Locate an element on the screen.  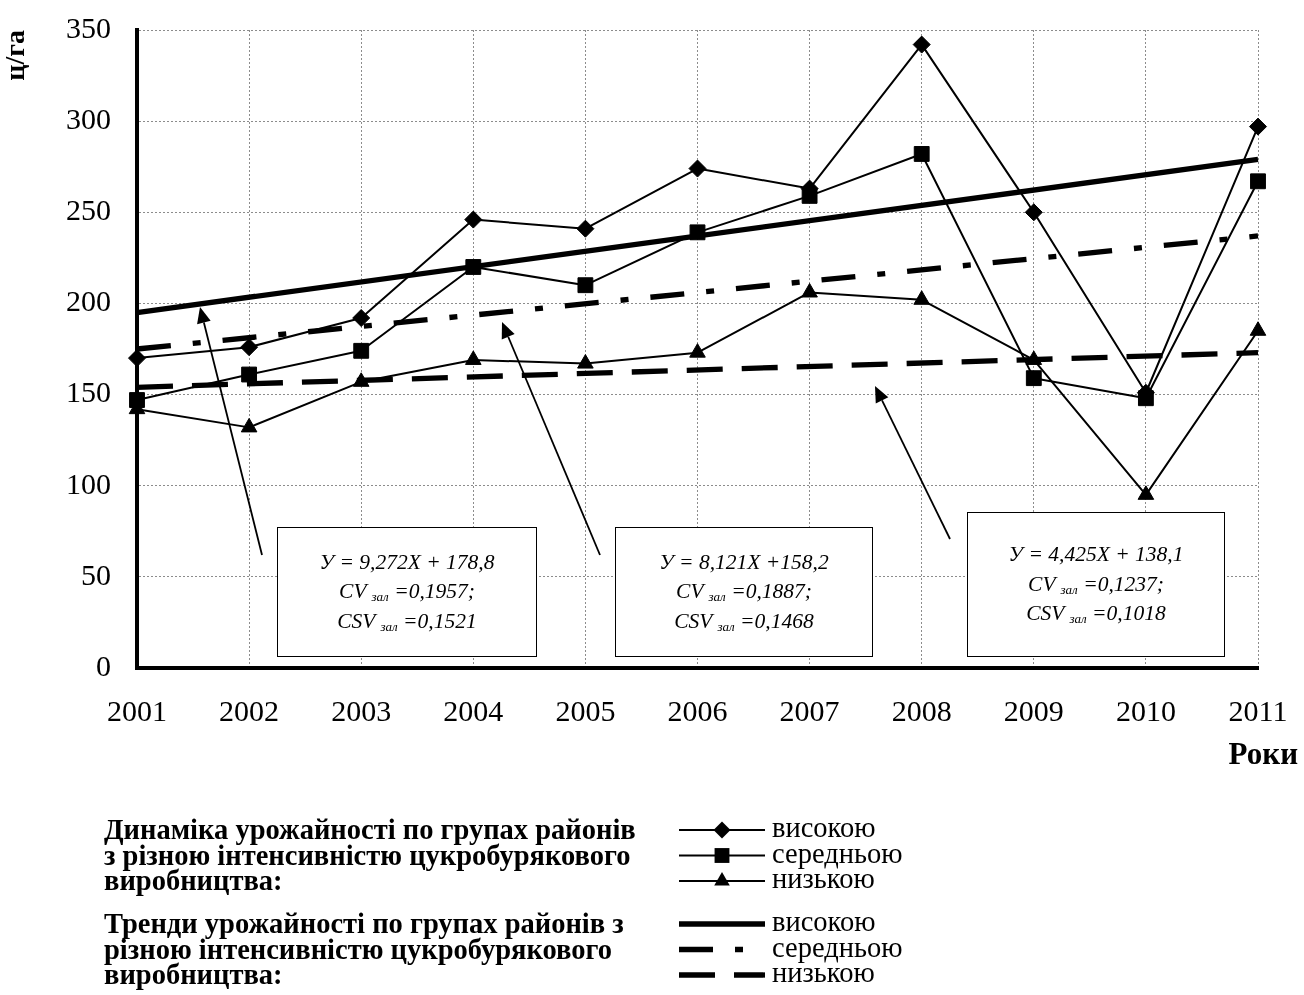
x-tick-label: 2008 is located at coordinates (921, 710).